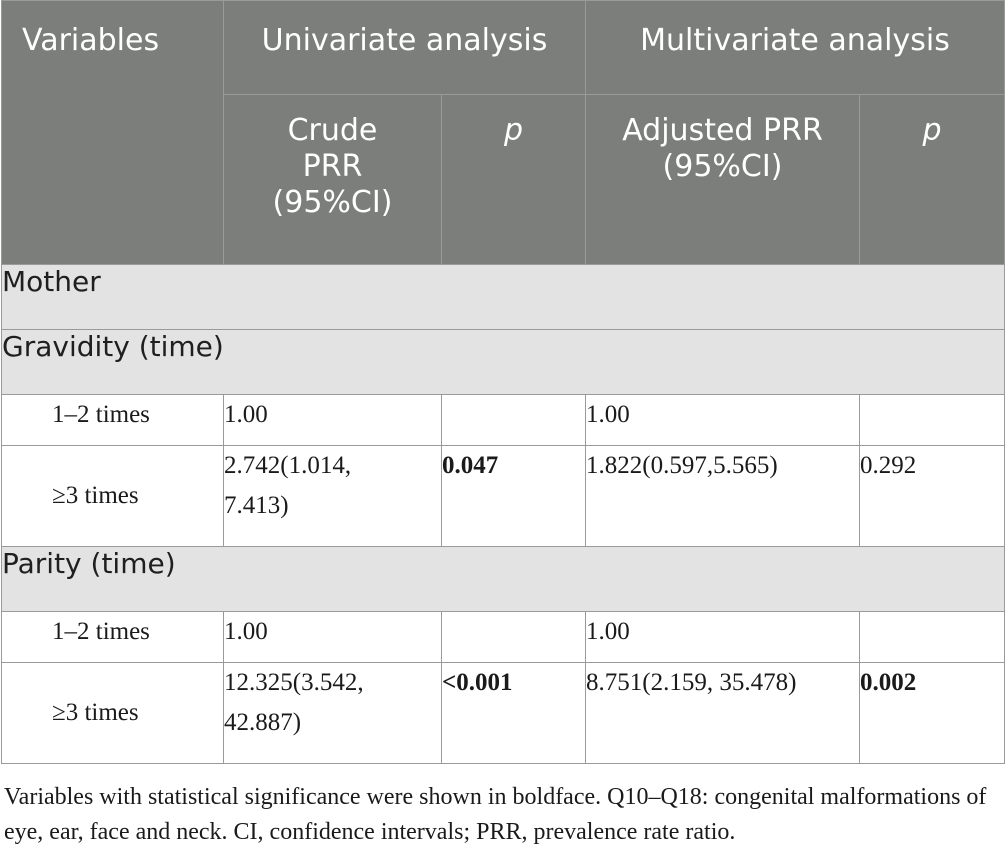 This screenshot has height=855, width=1005. I want to click on header-p-multivariate: p, so click(932, 179).